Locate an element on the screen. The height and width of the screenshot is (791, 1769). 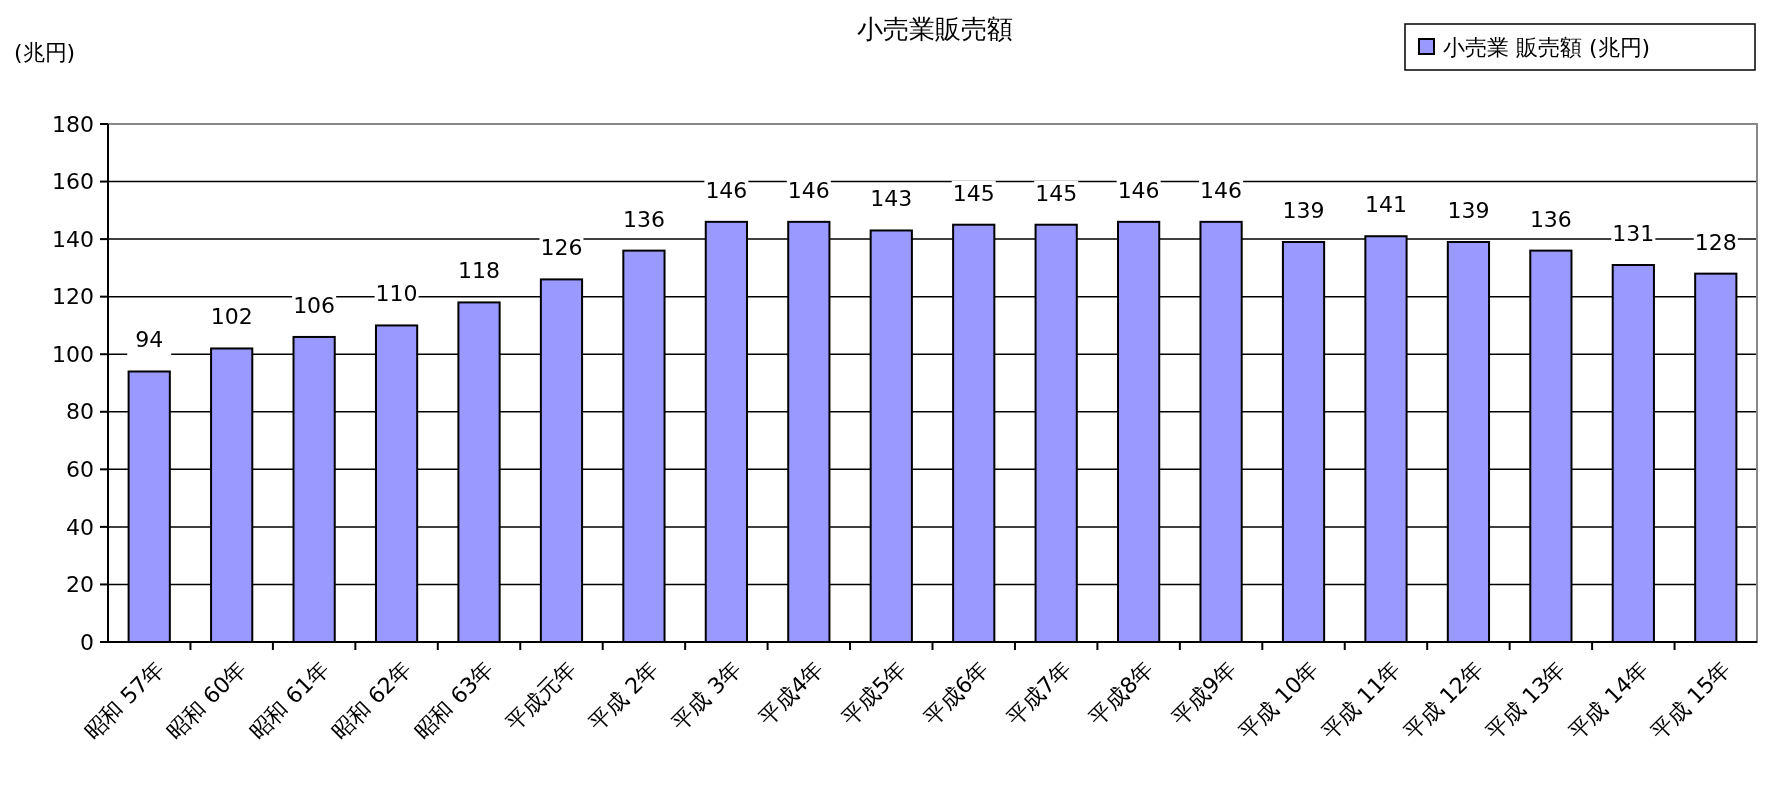
legend-label: 小売業 販売額 (兆円) is located at coordinates (1547, 47).